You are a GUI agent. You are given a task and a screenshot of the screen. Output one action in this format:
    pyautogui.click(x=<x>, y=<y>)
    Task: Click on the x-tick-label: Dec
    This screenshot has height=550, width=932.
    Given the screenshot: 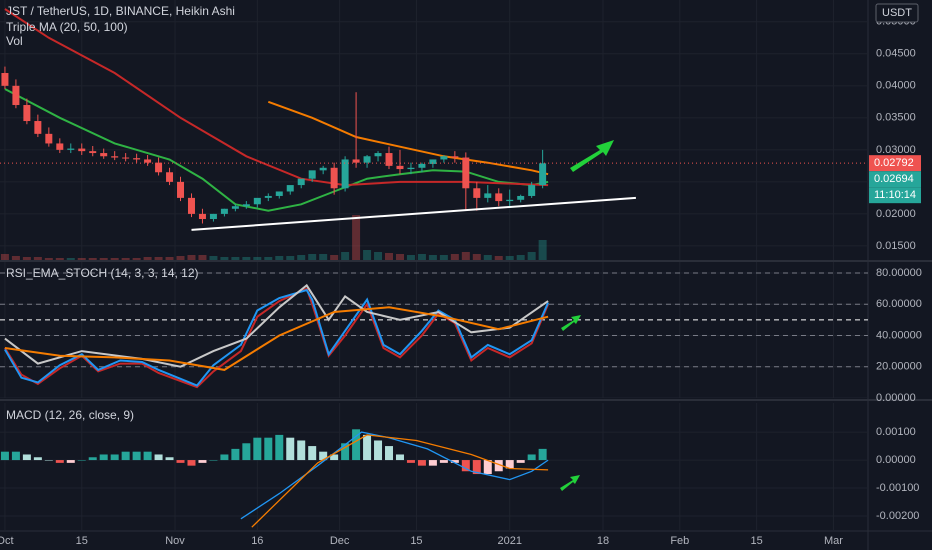 What is the action you would take?
    pyautogui.click(x=340, y=541)
    